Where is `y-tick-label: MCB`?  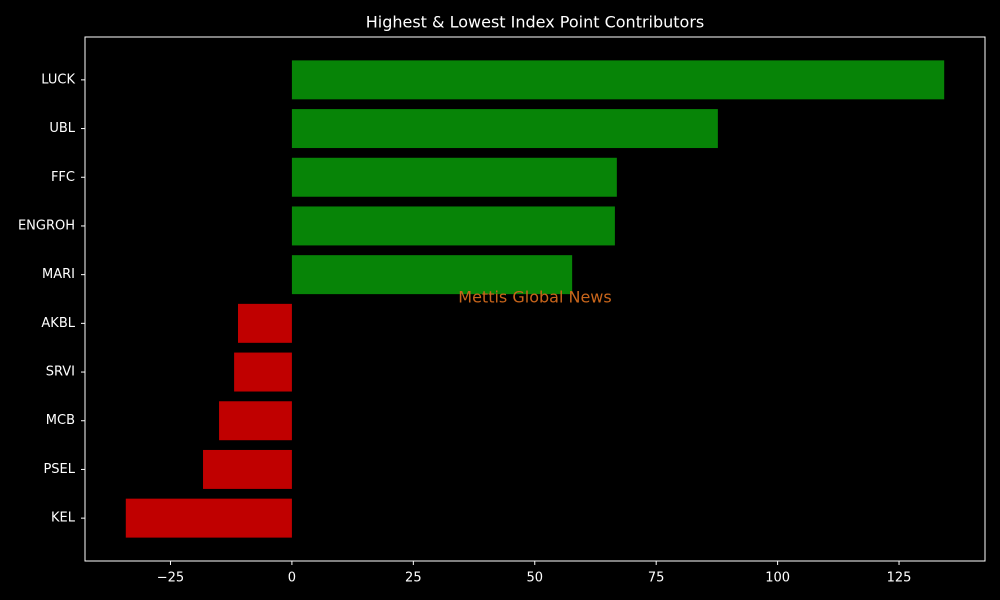
y-tick-label: MCB is located at coordinates (60, 420).